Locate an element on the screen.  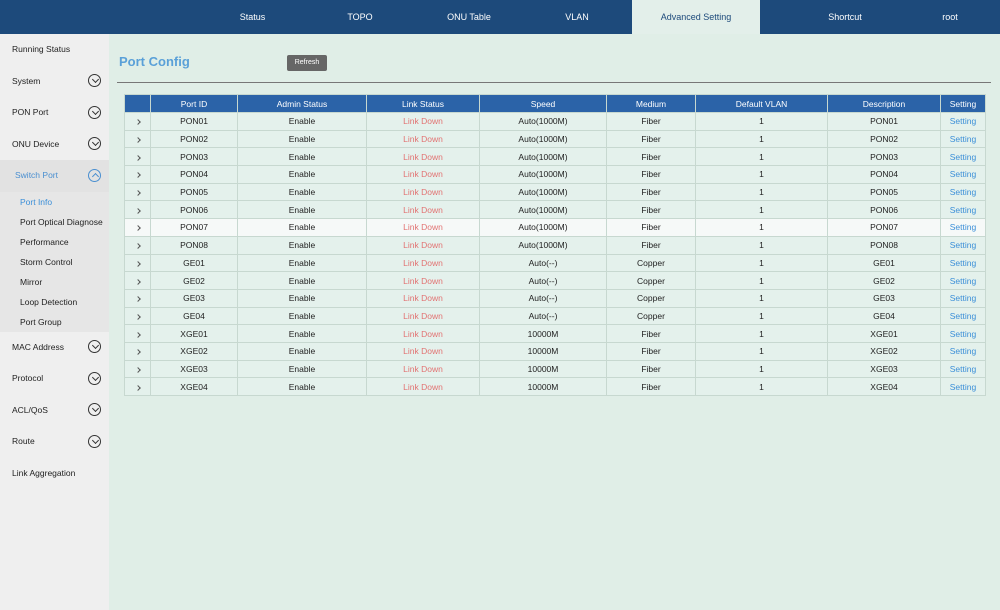
nav-item: Status is located at coordinates (252, 17).